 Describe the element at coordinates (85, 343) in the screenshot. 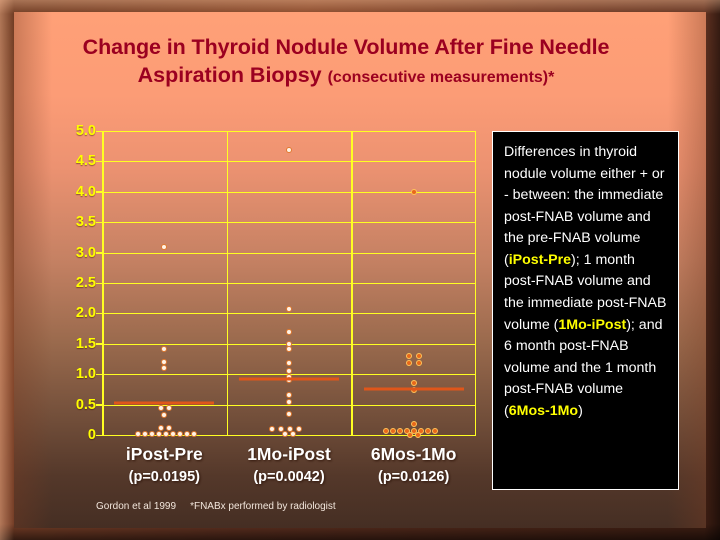

I see `y-axis-tick-label: 1.5` at that location.